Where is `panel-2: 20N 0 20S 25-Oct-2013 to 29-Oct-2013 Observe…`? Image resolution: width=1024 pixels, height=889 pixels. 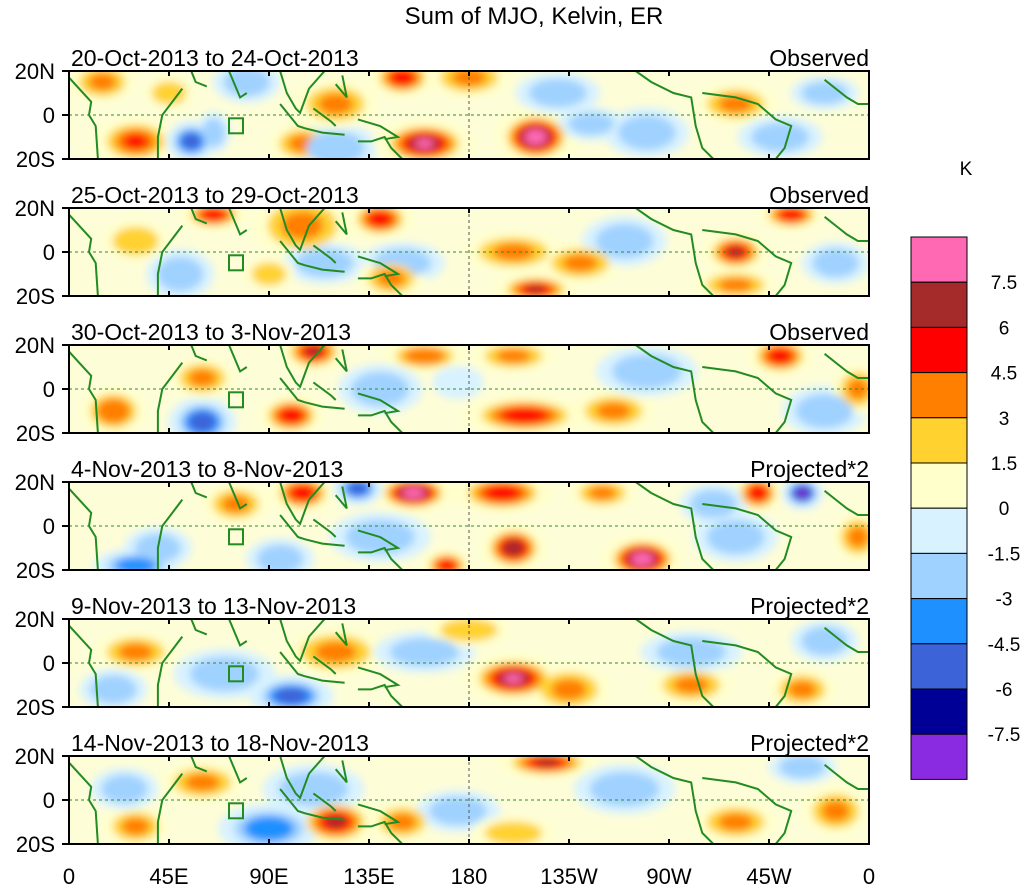 panel-2: 20N 0 20S 25-Oct-2013 to 29-Oct-2013 Observe… is located at coordinates (442, 245).